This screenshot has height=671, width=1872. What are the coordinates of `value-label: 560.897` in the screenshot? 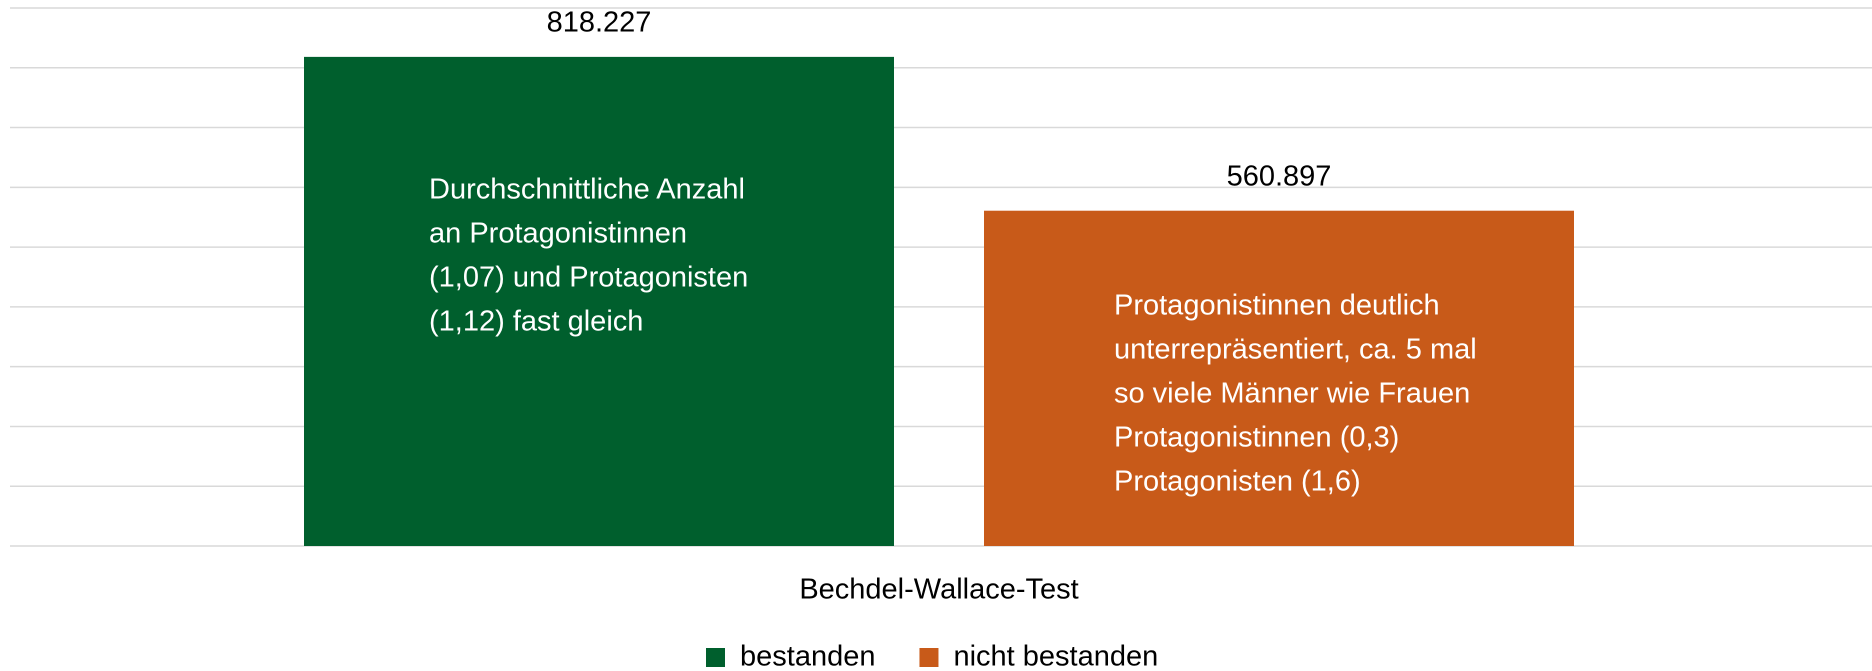 It's located at (1279, 176).